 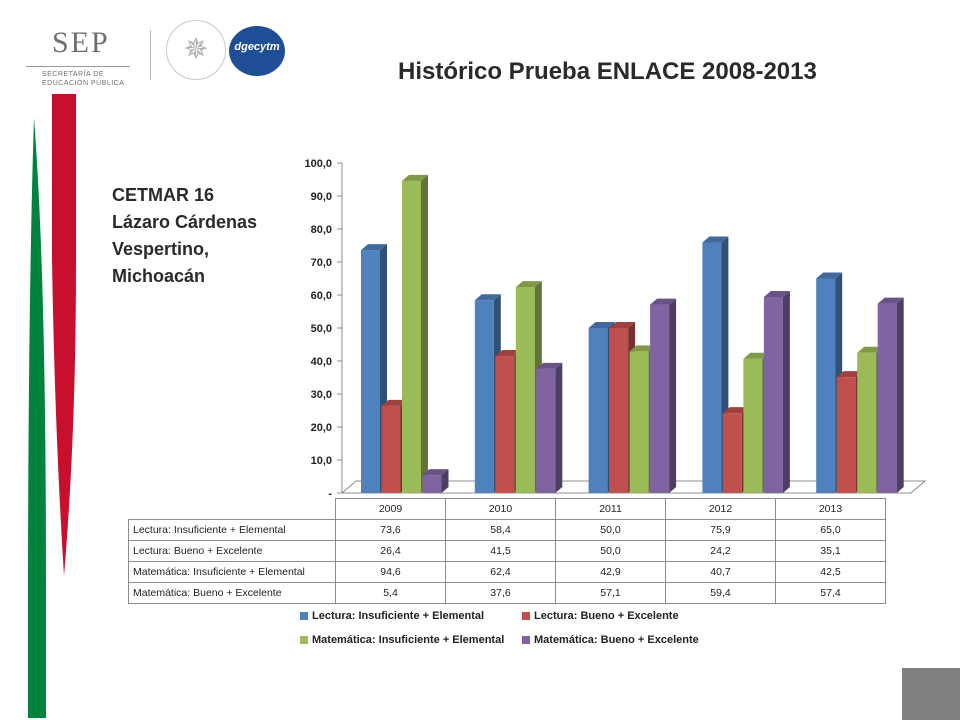 What do you see at coordinates (606, 616) in the screenshot?
I see `legend-label: Lectura: Bueno + Excelente` at bounding box center [606, 616].